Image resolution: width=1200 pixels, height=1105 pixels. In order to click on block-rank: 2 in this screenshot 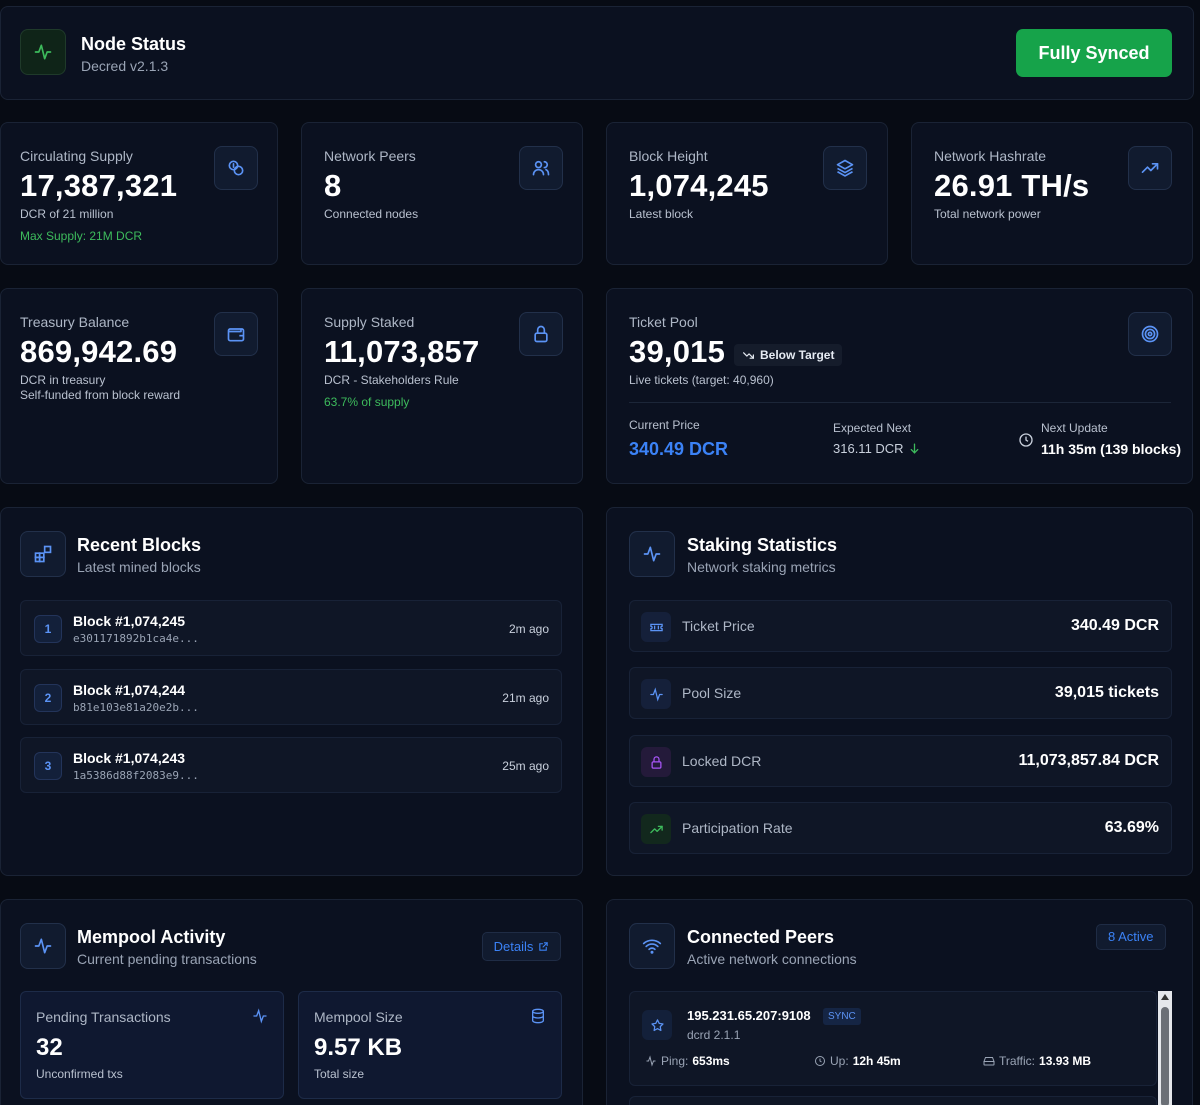, I will do `click(48, 698)`.